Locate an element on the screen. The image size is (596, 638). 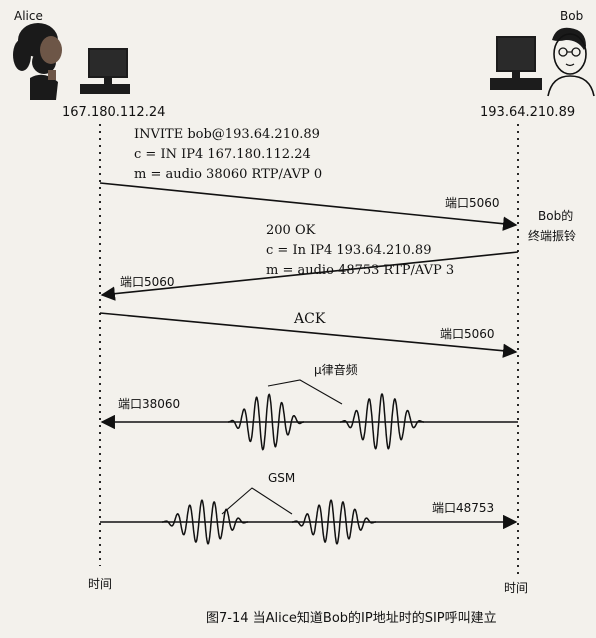
alice-ip: 167.180.112.24 is located at coordinates (113, 112).